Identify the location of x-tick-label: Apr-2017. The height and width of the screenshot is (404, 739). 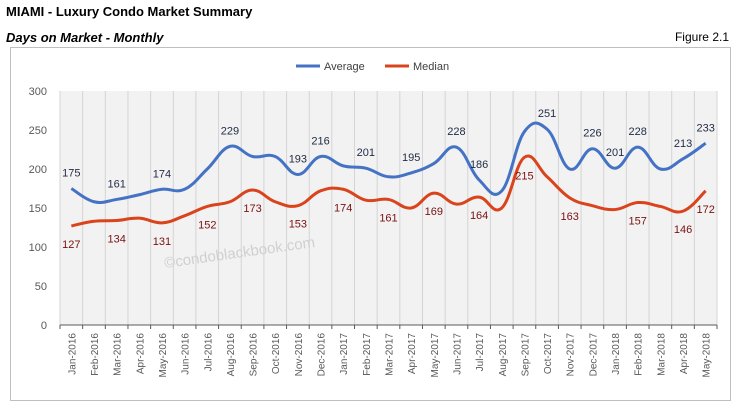
(412, 354).